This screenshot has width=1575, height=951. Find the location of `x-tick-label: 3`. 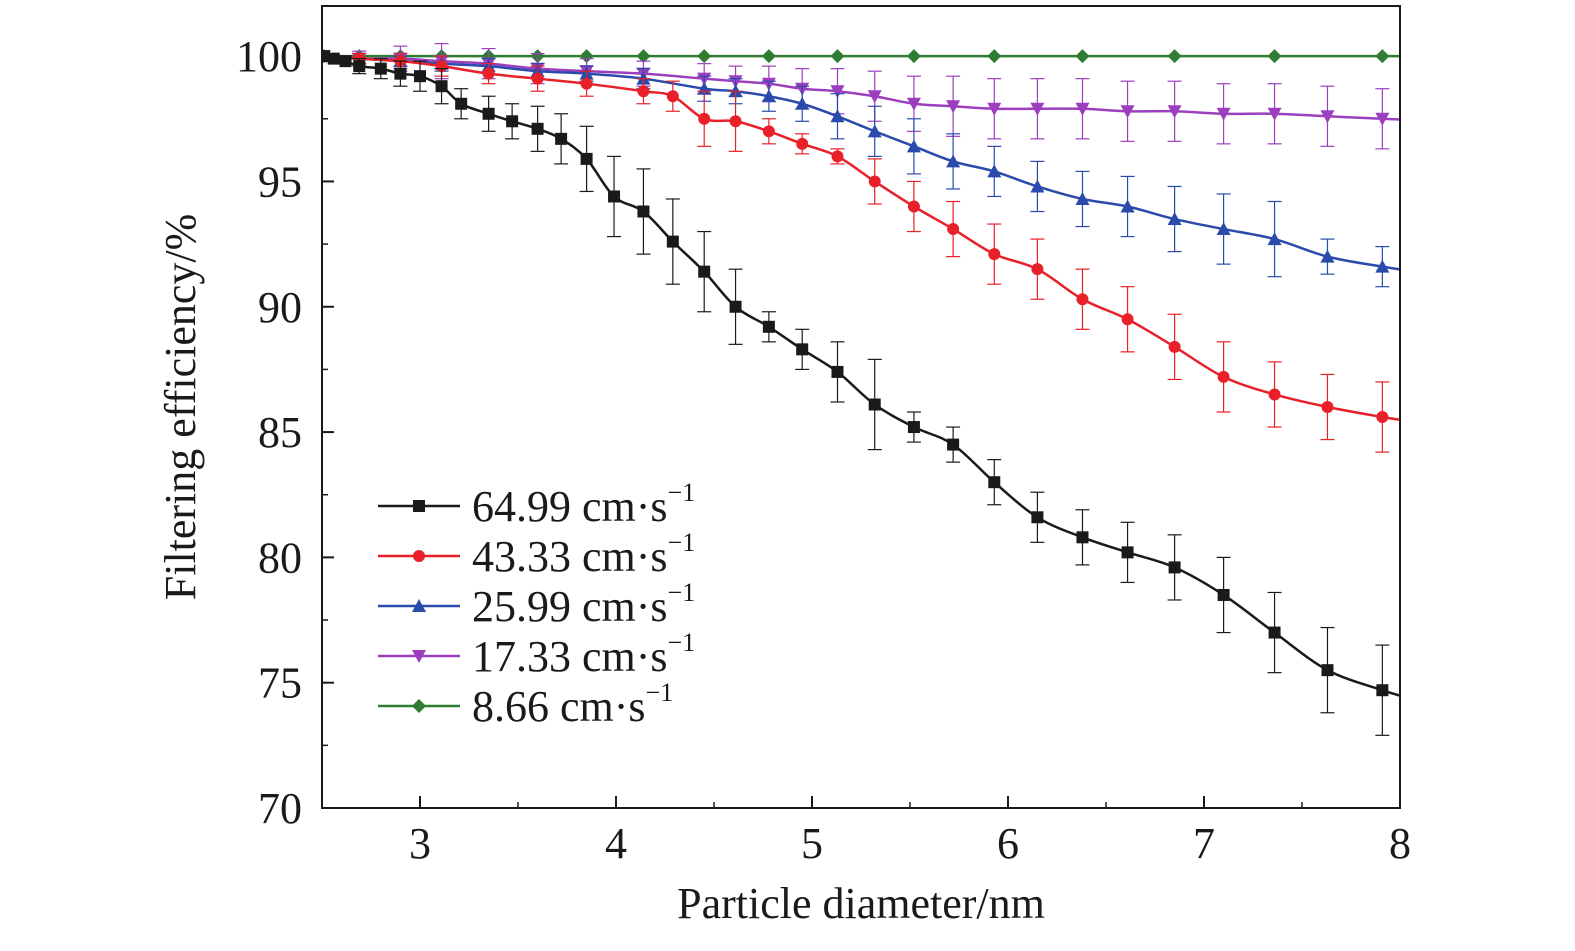

x-tick-label: 3 is located at coordinates (420, 843).